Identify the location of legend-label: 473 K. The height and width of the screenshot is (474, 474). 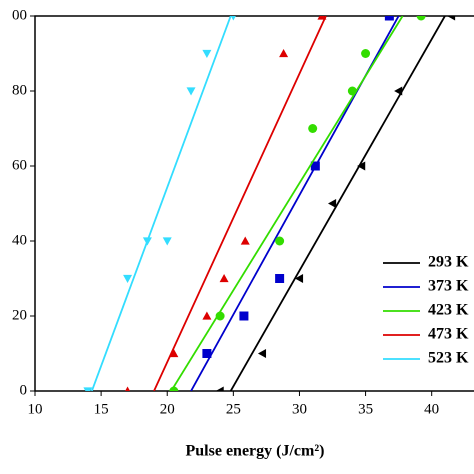
(448, 334).